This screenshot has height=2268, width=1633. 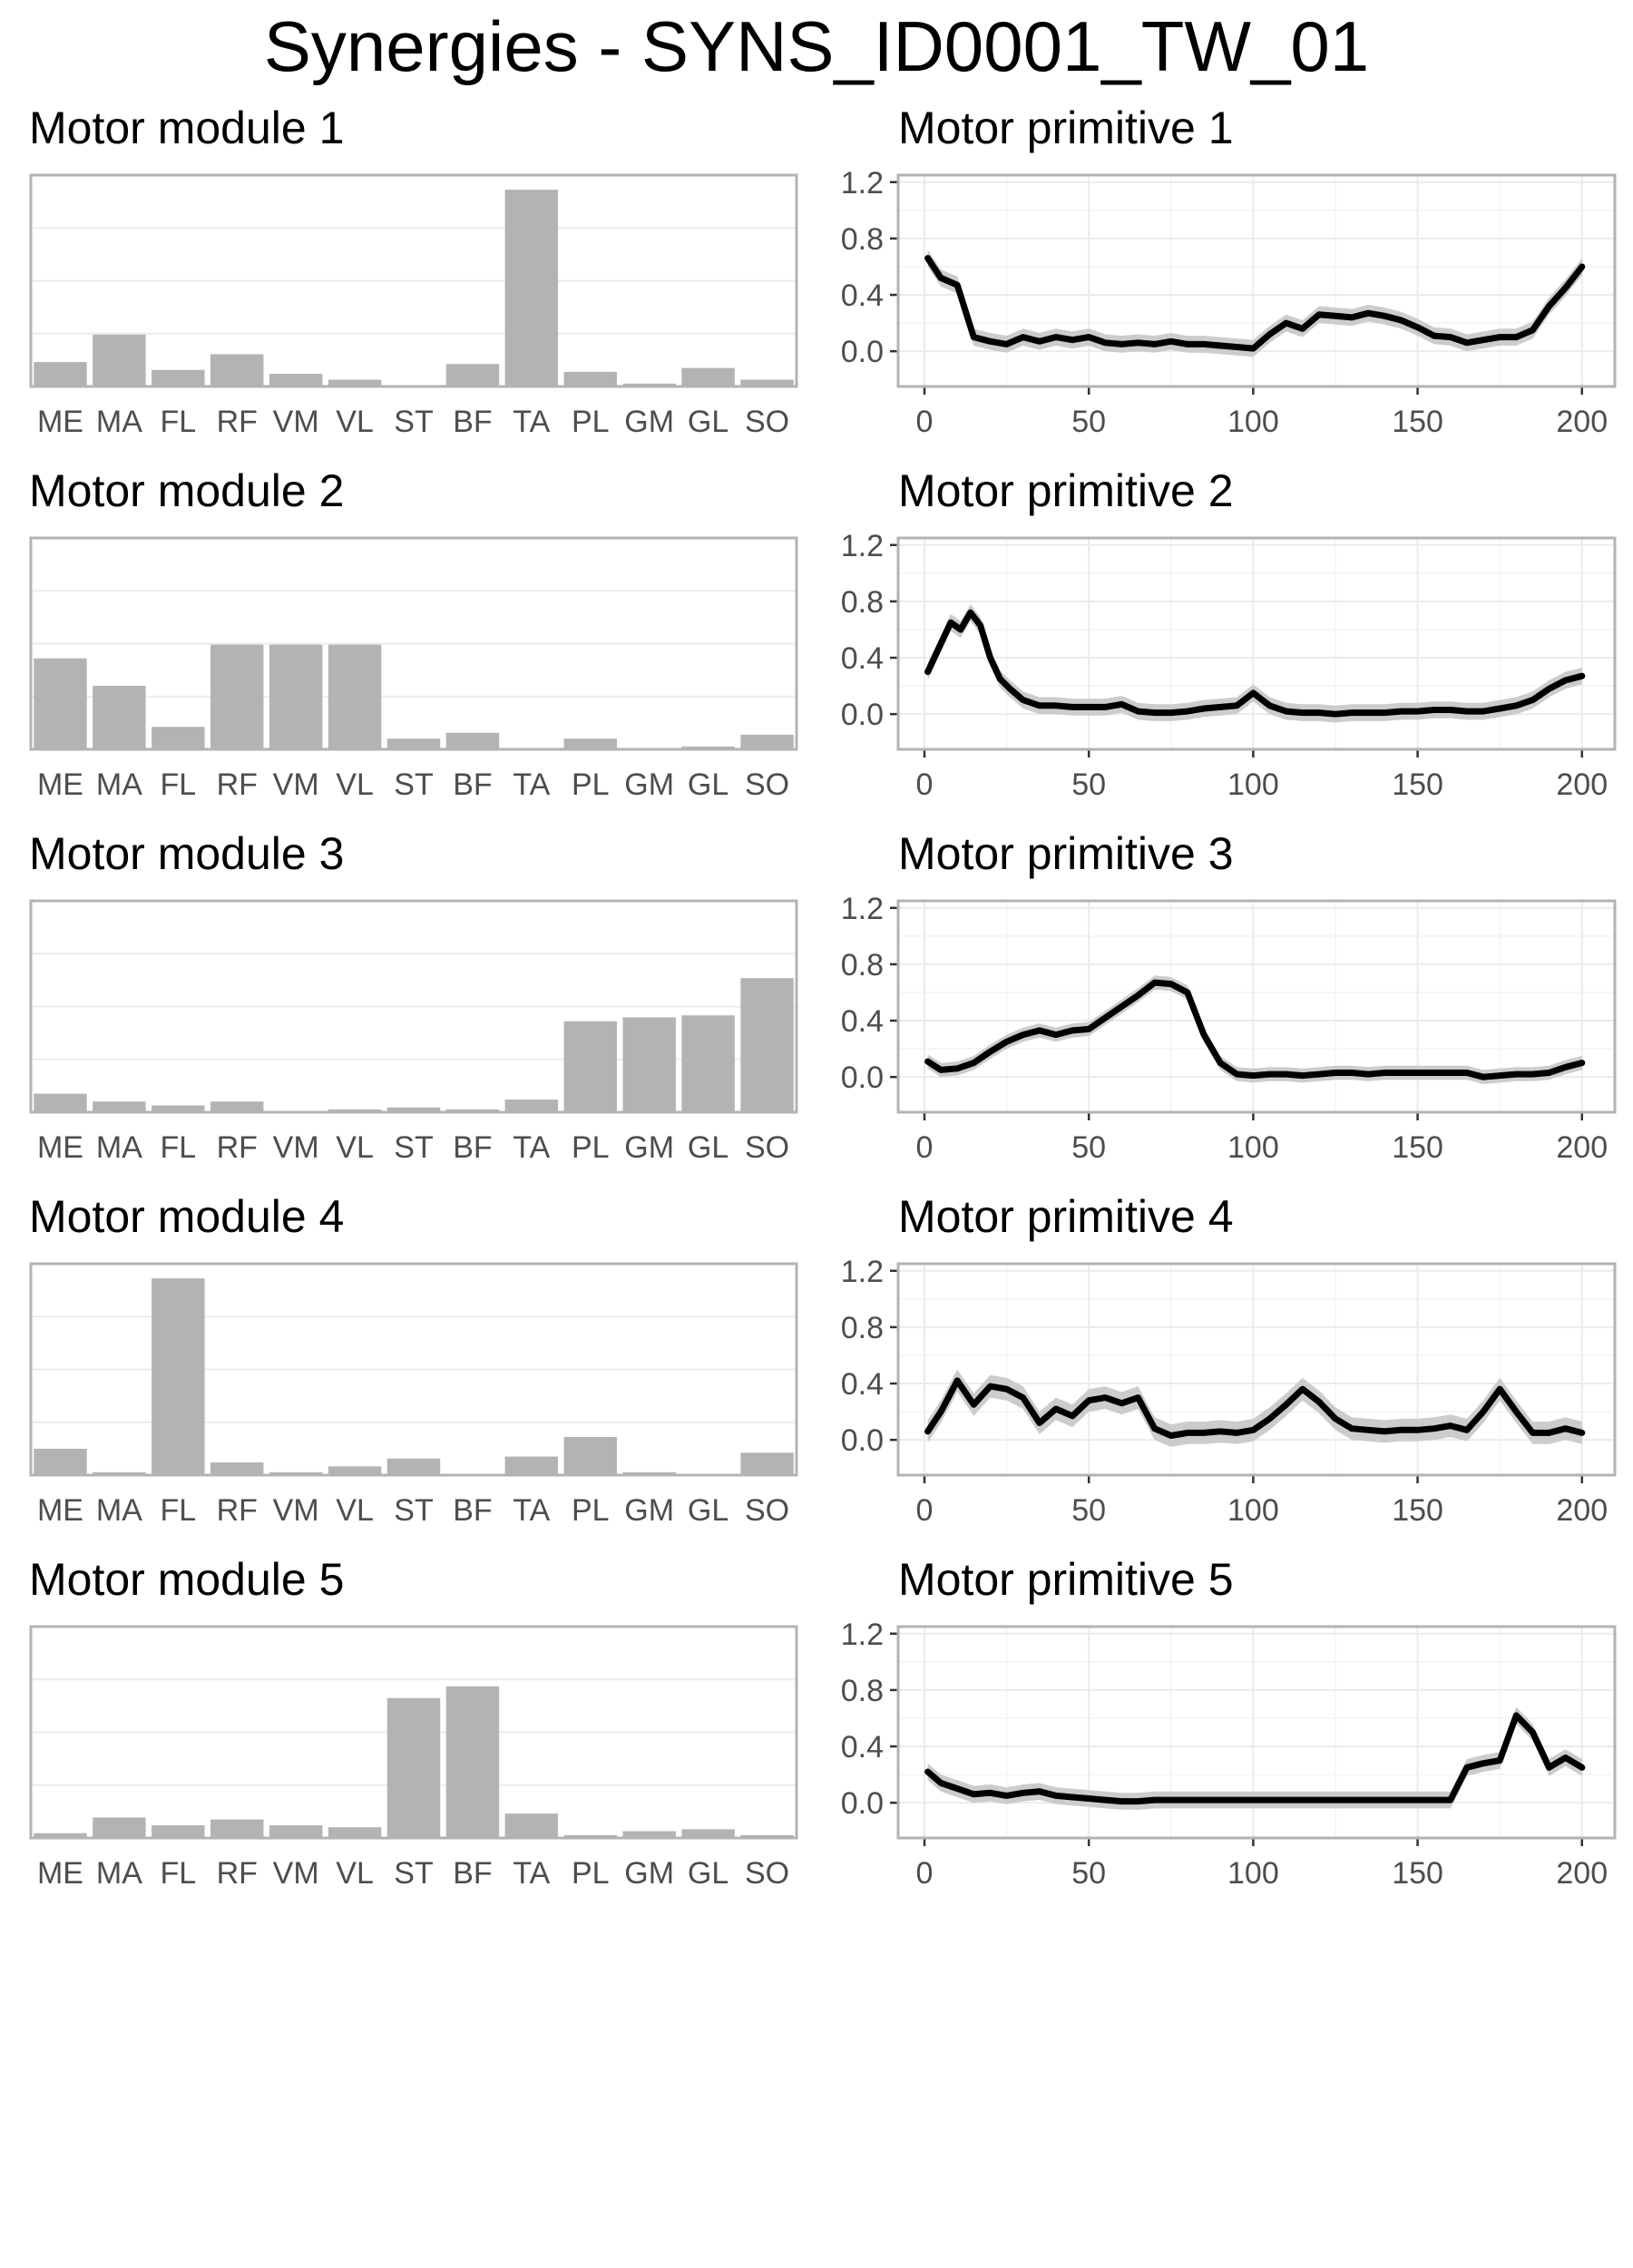 What do you see at coordinates (1582, 785) in the screenshot?
I see `x-tick-label: 200` at bounding box center [1582, 785].